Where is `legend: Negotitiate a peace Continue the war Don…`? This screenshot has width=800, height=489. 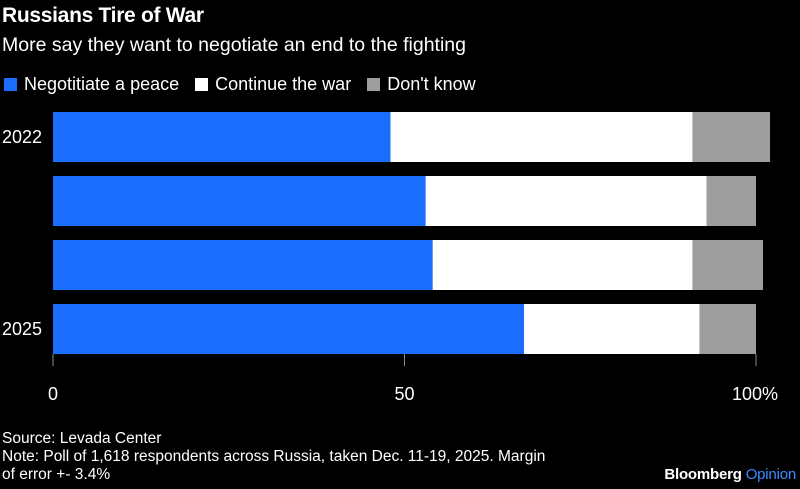
legend: Negotitiate a peace Continue the war Don… is located at coordinates (248, 84).